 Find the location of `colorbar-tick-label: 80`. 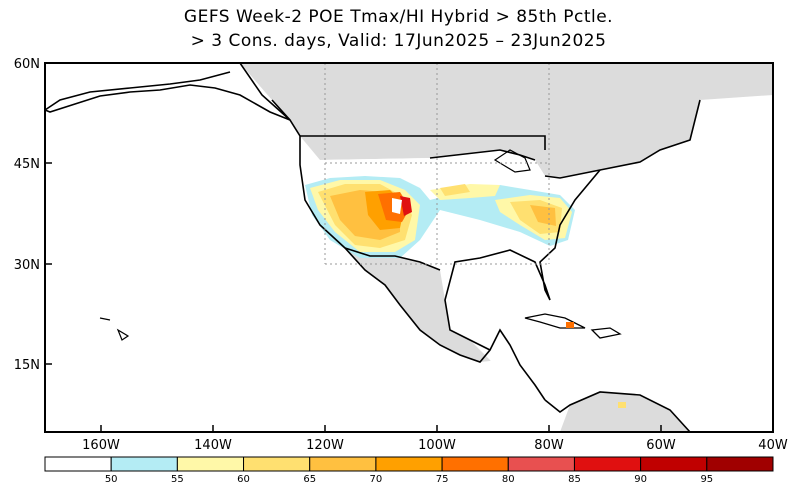

colorbar-tick-label: 80 is located at coordinates (508, 479).